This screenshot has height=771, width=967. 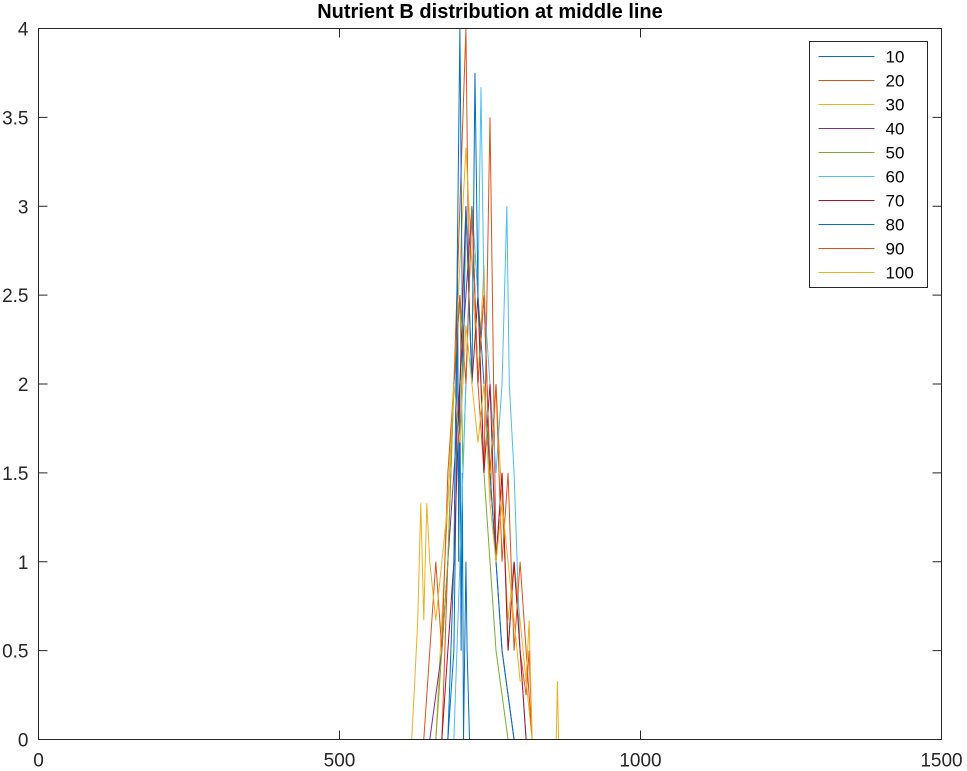 What do you see at coordinates (861, 225) in the screenshot?
I see `legend-item: 80` at bounding box center [861, 225].